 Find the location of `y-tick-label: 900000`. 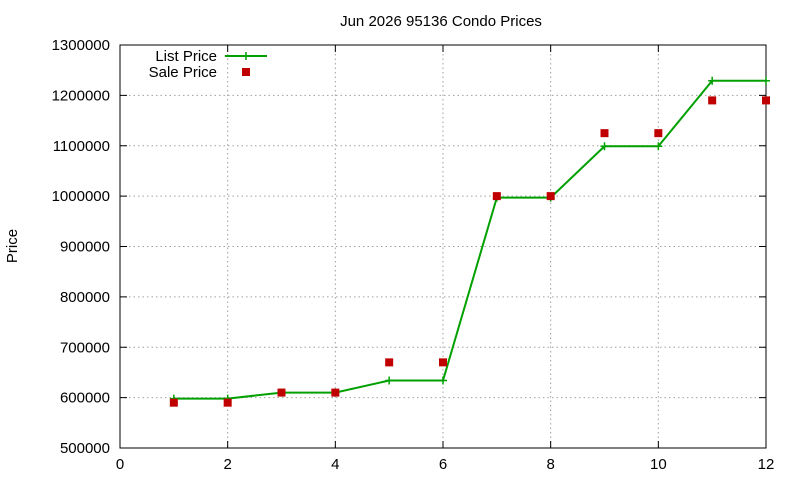

y-tick-label: 900000 is located at coordinates (85, 247).